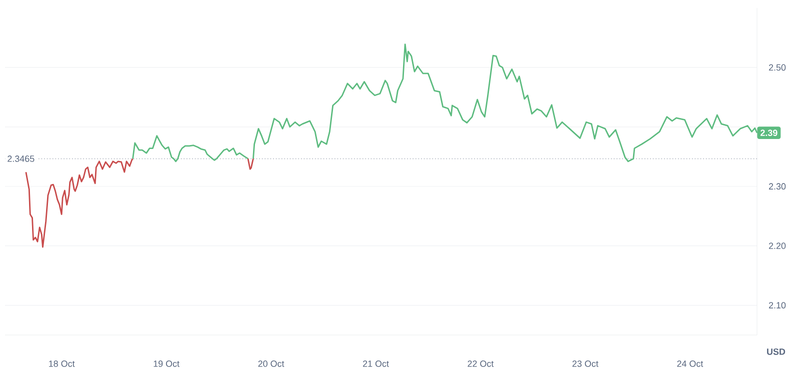 The image size is (800, 383). I want to click on y-tick-label: 2.50, so click(777, 67).